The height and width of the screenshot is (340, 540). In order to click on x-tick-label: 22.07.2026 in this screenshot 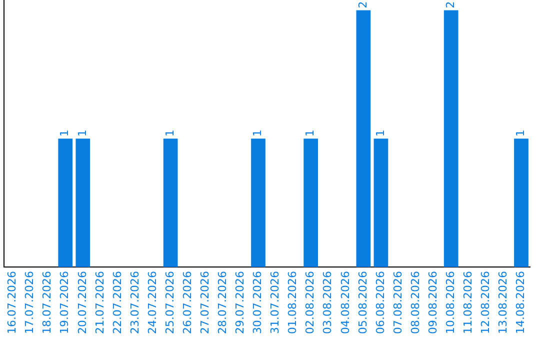, I will do `click(117, 302)`.